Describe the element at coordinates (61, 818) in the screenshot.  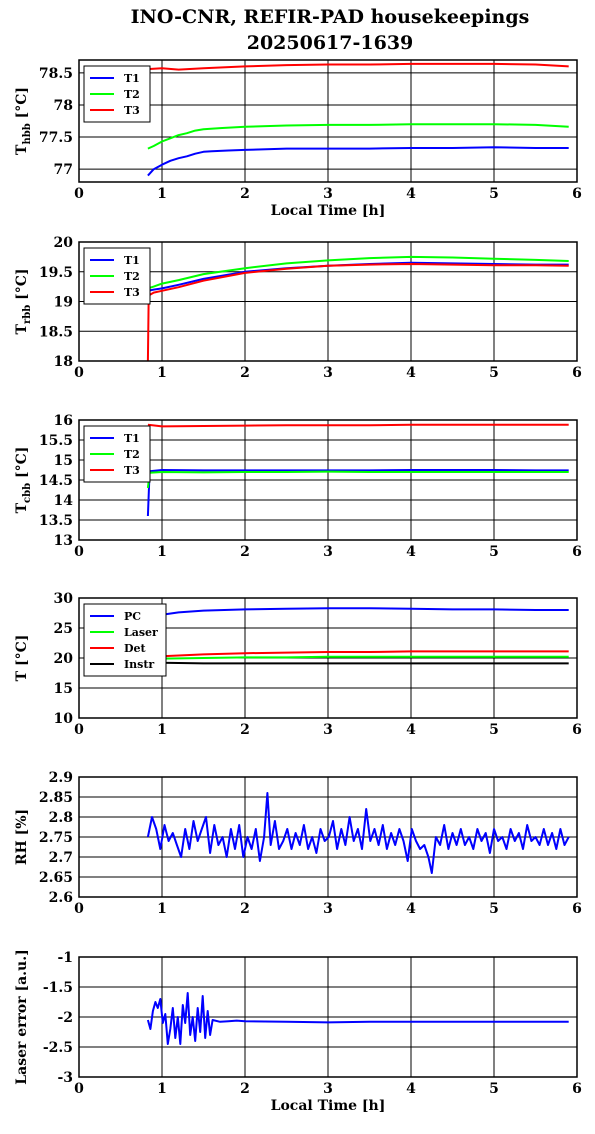
I see `y-tick-label: 2.8` at that location.